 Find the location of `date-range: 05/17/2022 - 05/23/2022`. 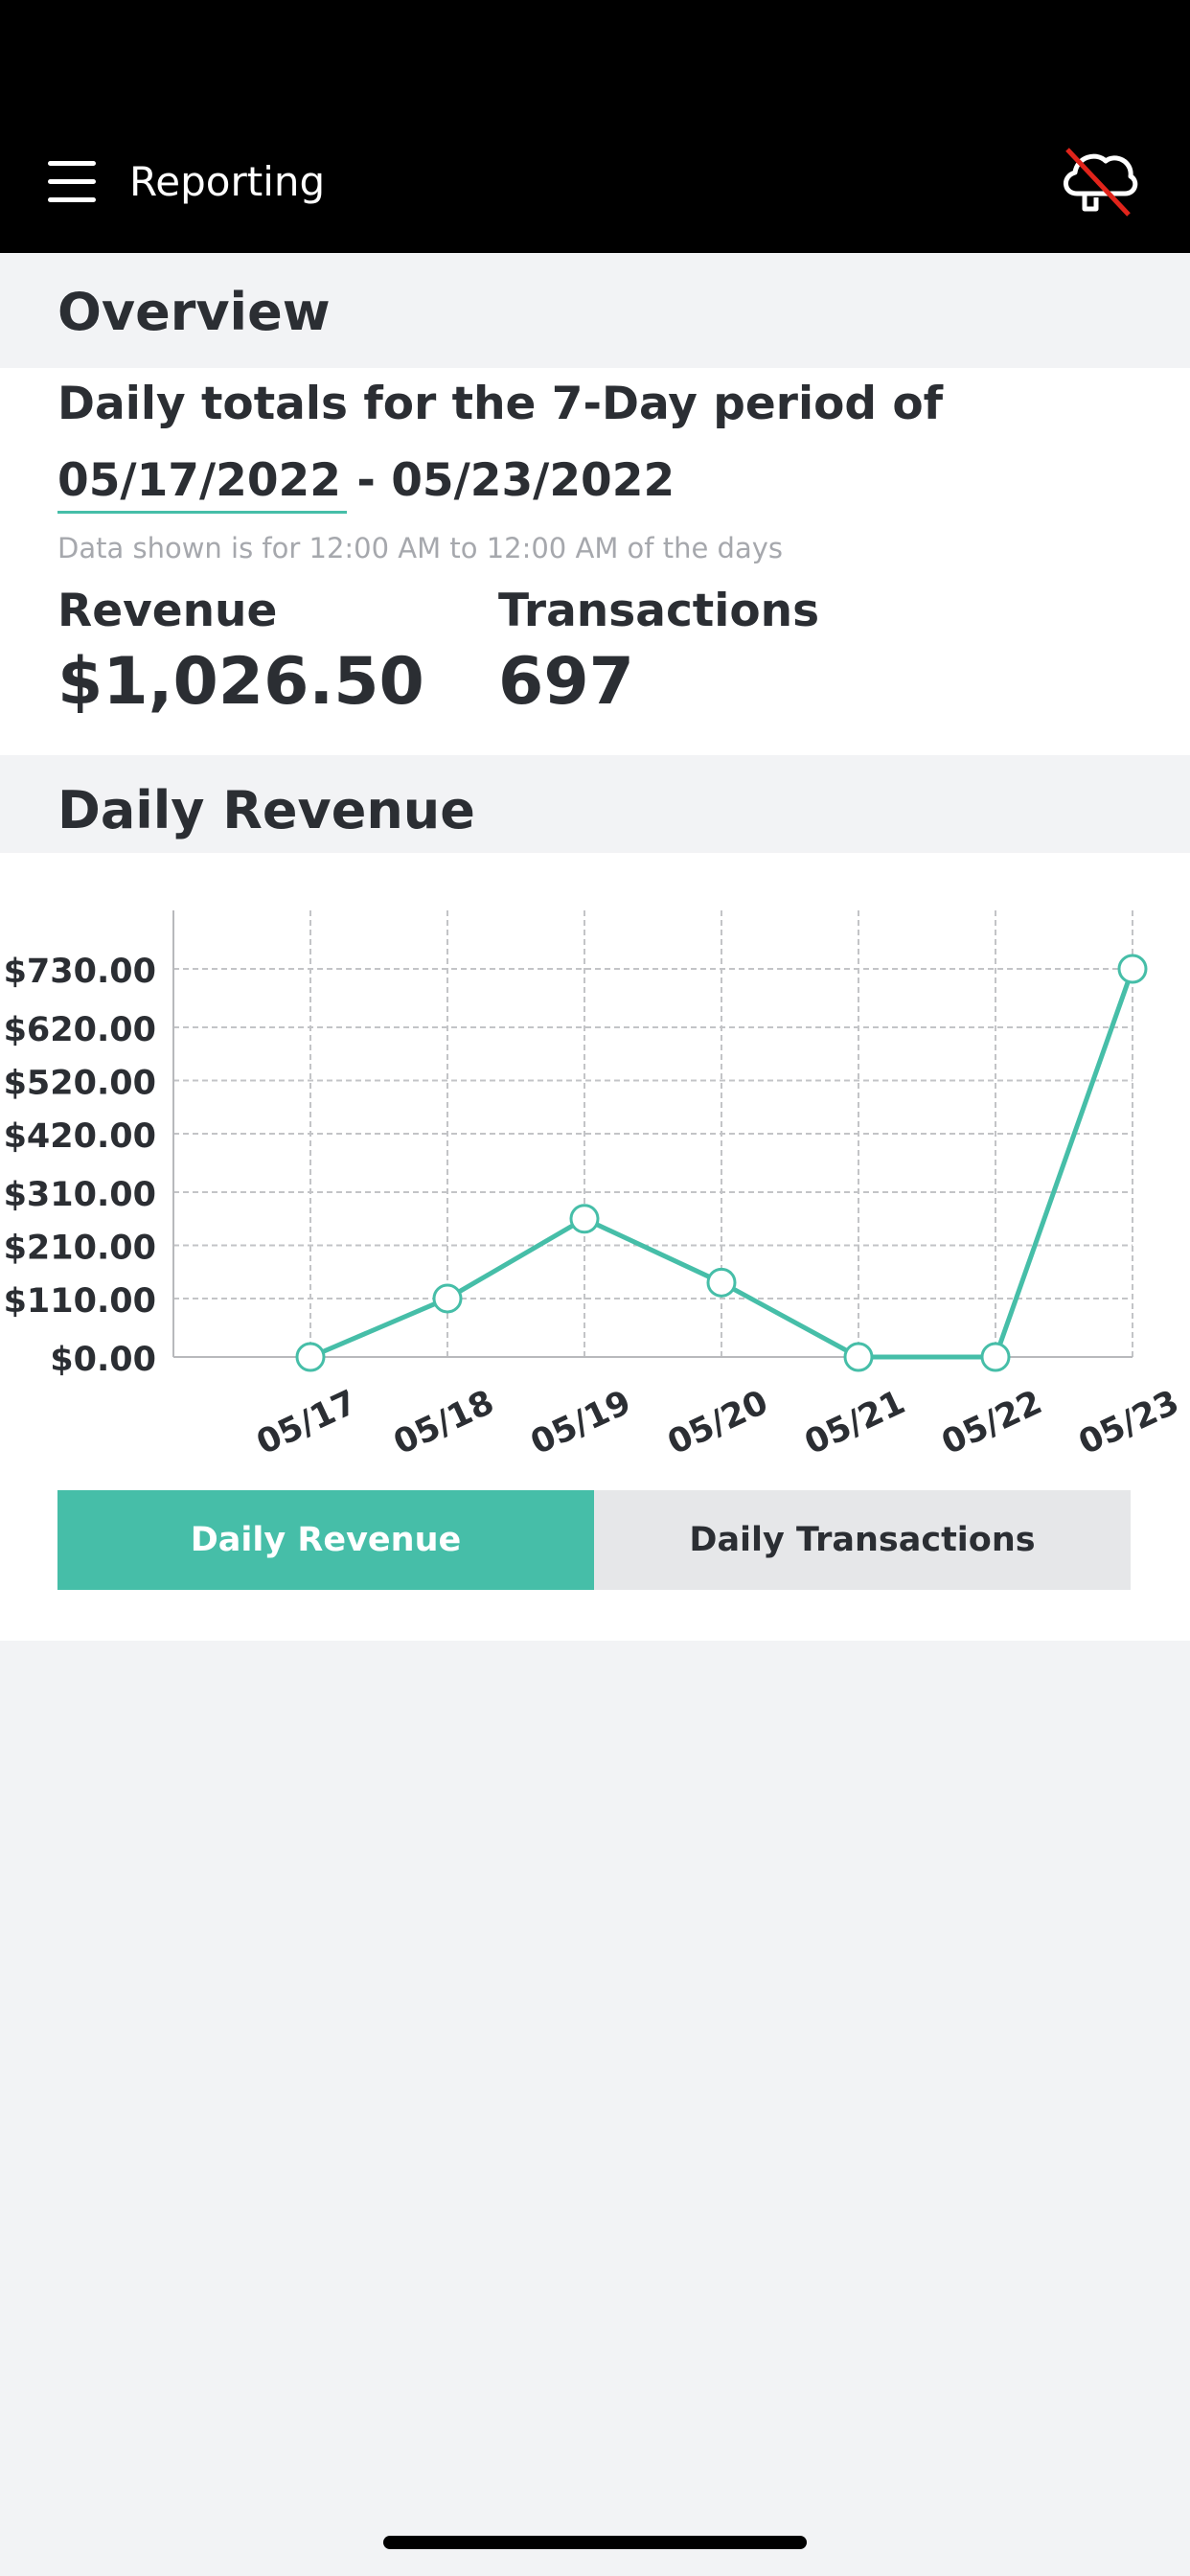

date-range: 05/17/2022 - 05/23/2022 is located at coordinates (366, 483).